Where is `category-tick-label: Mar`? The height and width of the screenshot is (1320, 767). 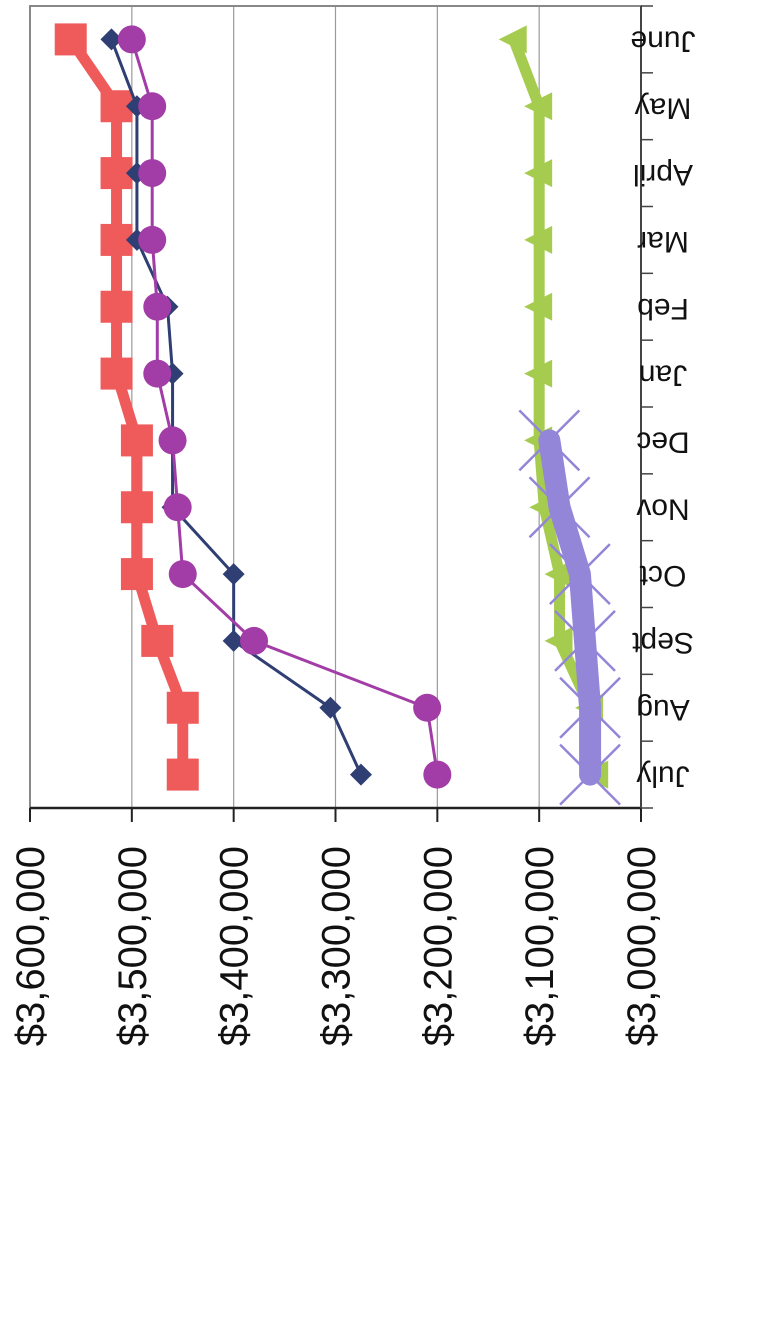
category-tick-label: Mar is located at coordinates (663, 241).